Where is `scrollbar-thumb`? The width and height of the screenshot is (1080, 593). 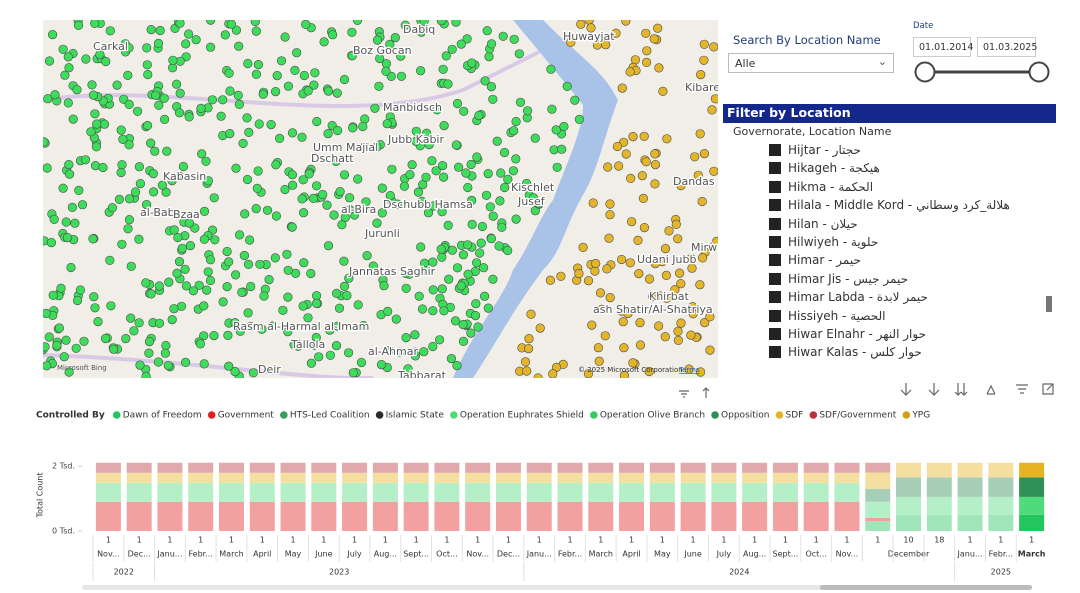 scrollbar-thumb is located at coordinates (926, 587).